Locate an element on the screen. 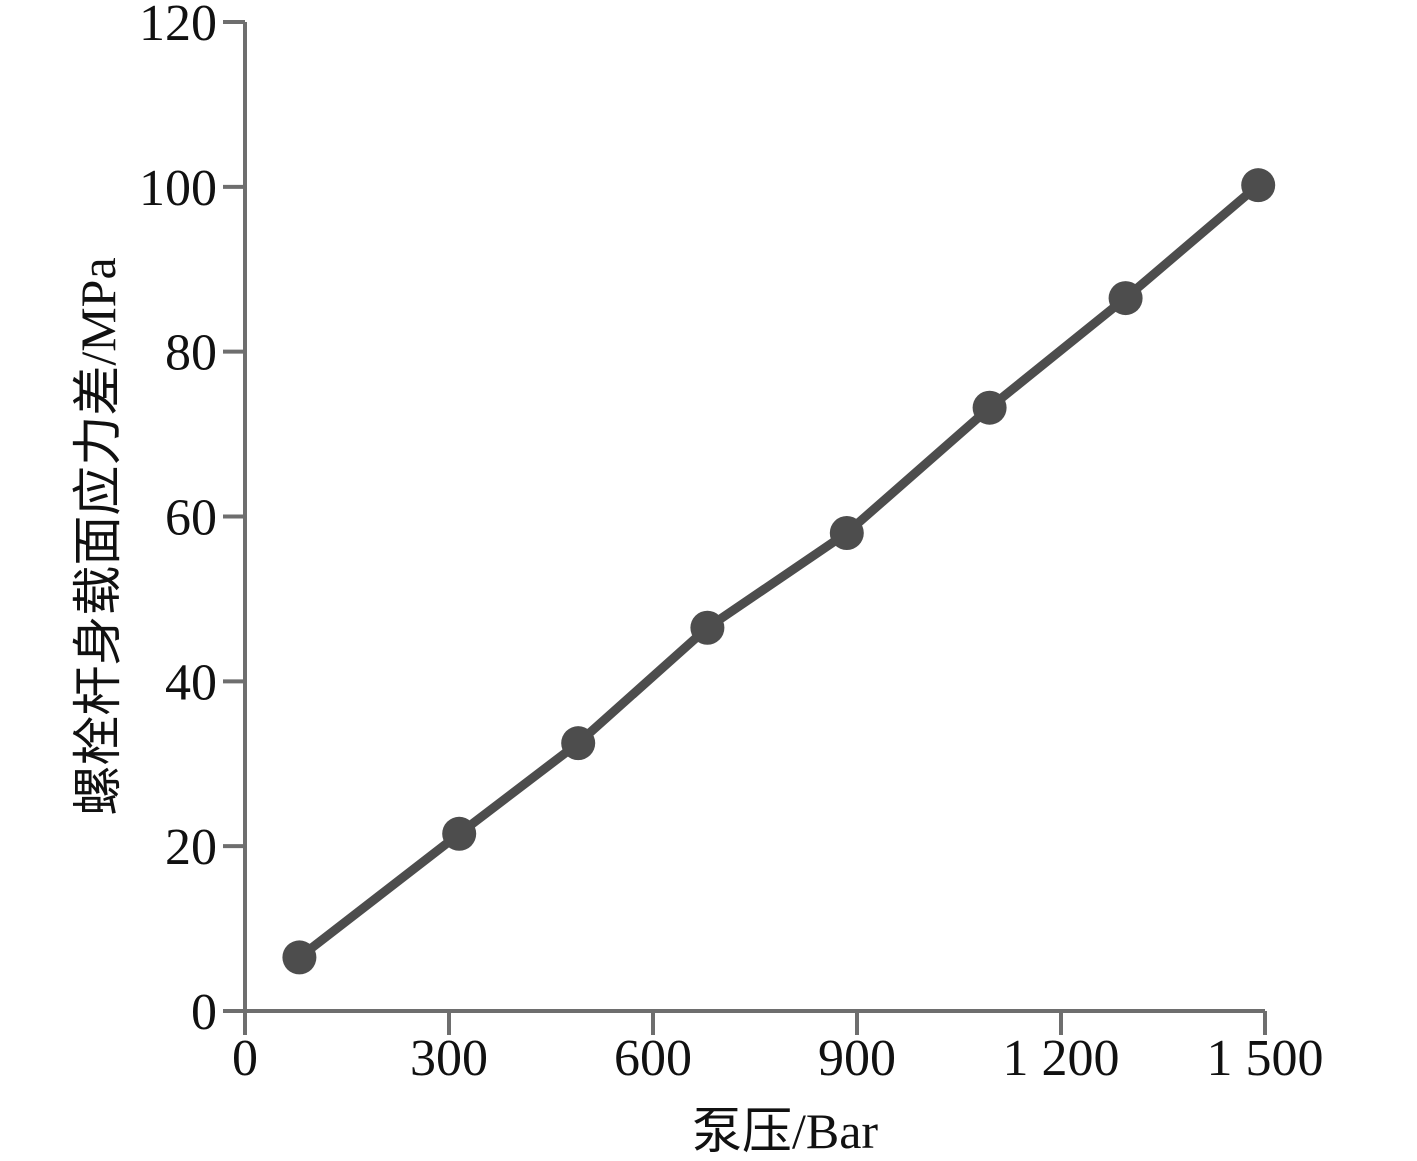 The height and width of the screenshot is (1161, 1417). x-tick-label: 1 200 is located at coordinates (1061, 1058).